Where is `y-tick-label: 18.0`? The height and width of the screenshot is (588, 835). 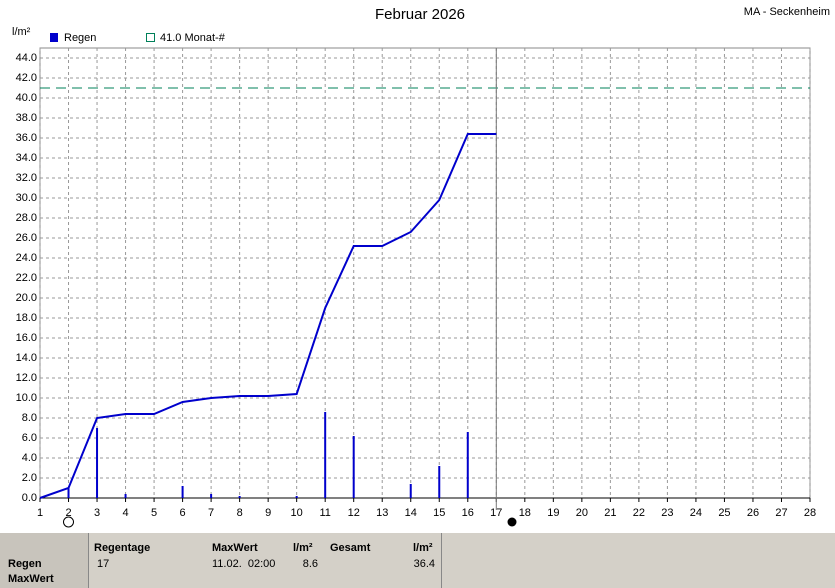 y-tick-label: 18.0 is located at coordinates (26, 318).